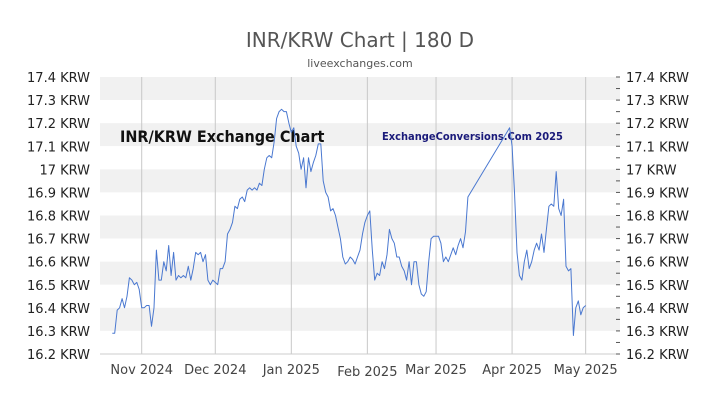 This screenshot has height=405, width=720. I want to click on y-tick-label-right: 17.4 KRW, so click(657, 78).